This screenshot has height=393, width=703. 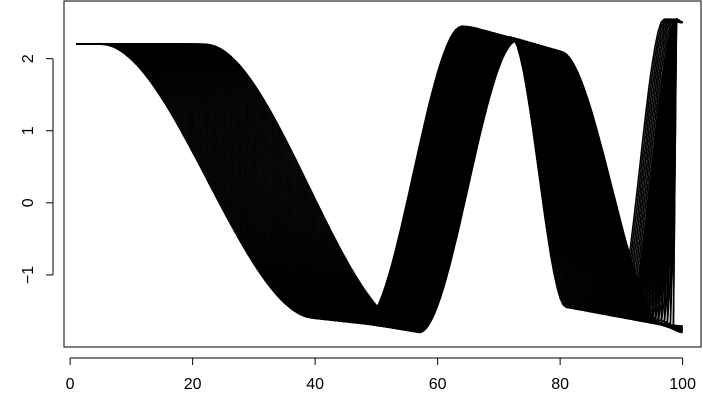 I want to click on x-tick-label: 0, so click(x=70, y=384).